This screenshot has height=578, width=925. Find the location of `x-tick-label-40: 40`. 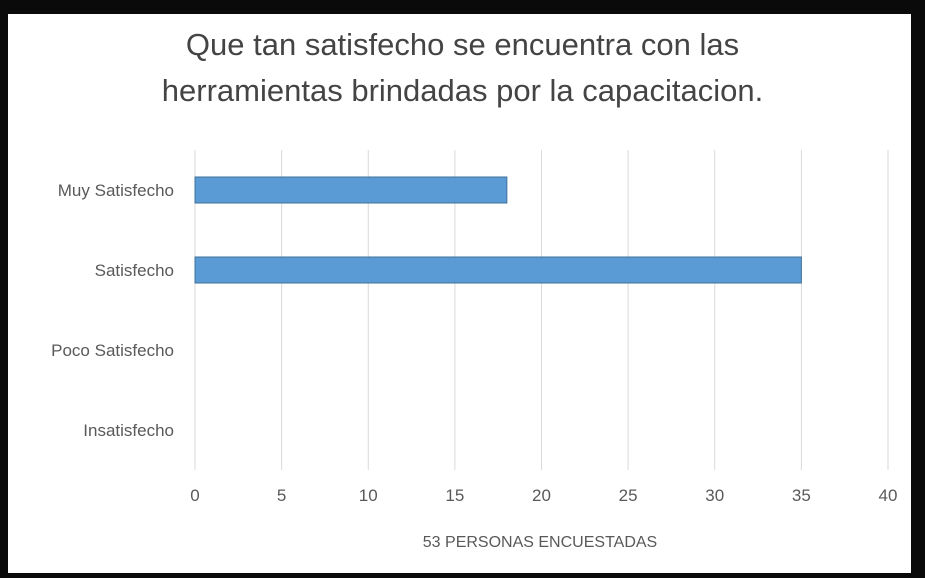

x-tick-label-40: 40 is located at coordinates (888, 495).